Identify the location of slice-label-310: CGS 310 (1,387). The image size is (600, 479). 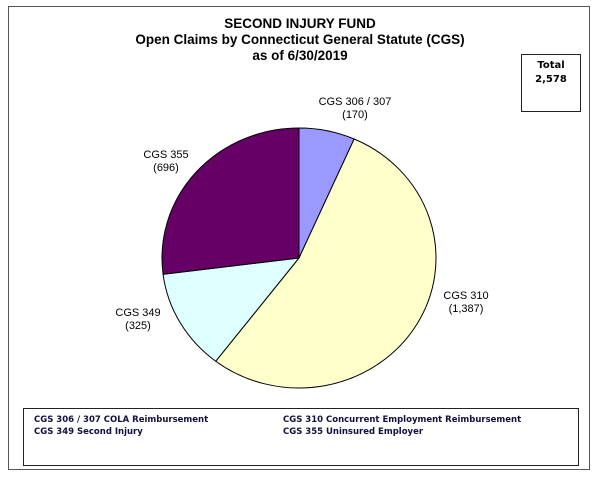
(466, 302).